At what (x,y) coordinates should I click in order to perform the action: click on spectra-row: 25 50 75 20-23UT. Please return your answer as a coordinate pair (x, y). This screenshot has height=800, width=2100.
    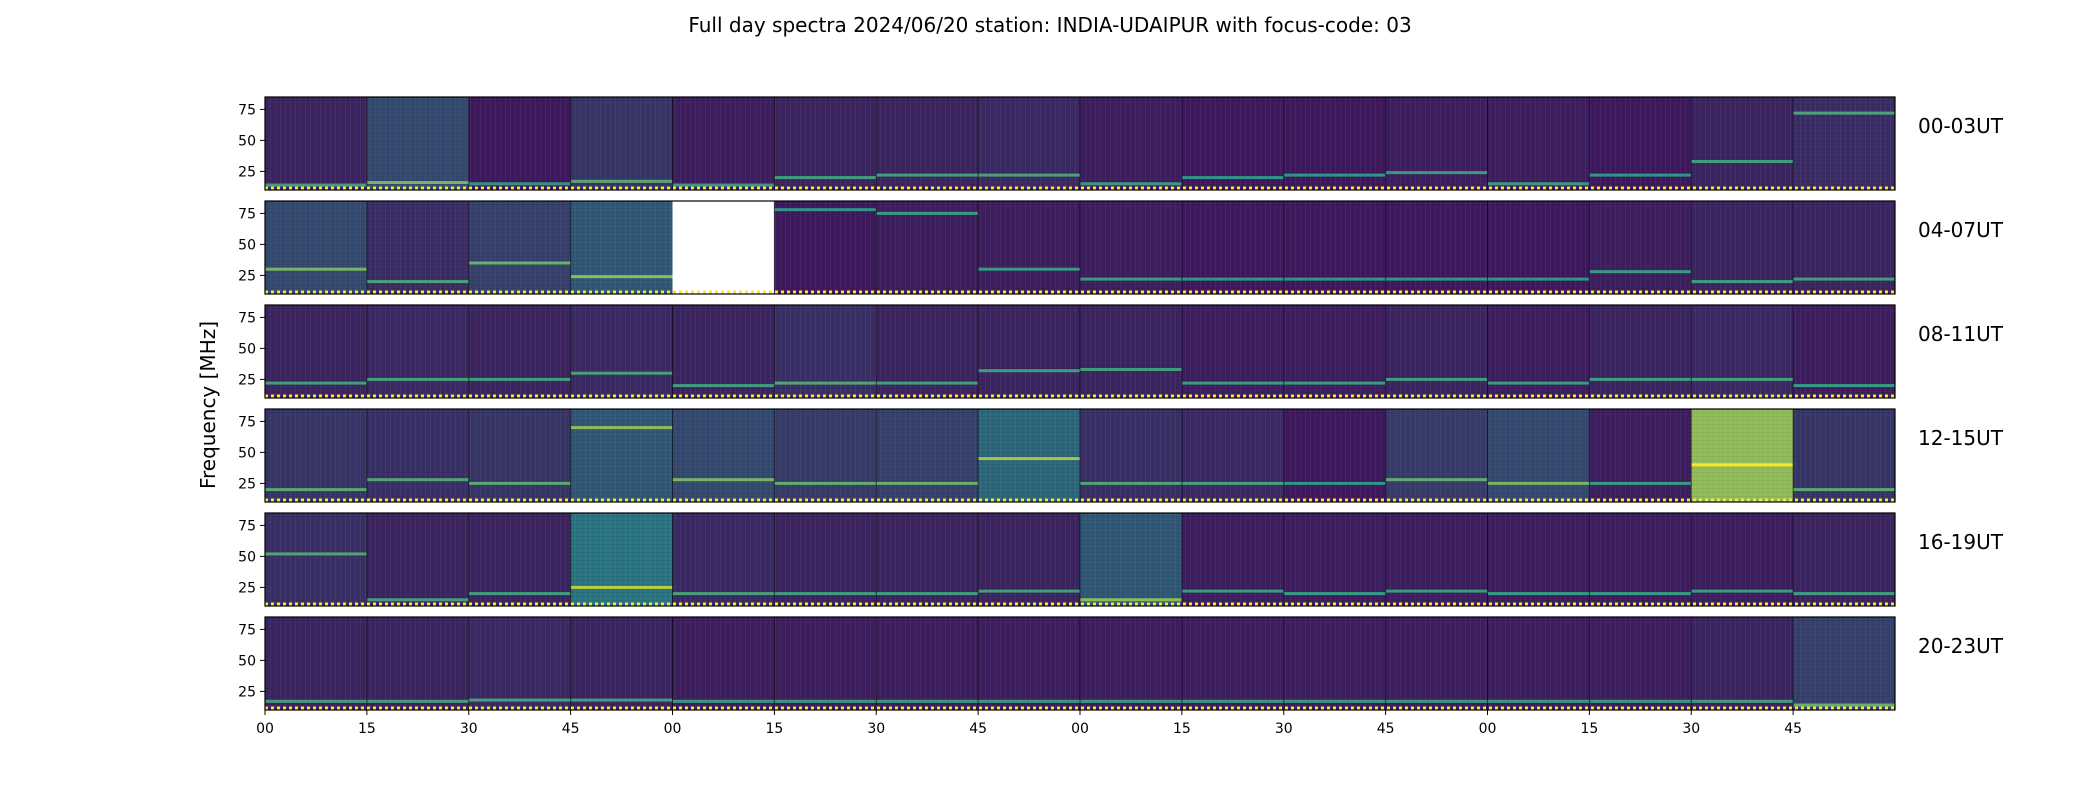
    Looking at the image, I should click on (1121, 663).